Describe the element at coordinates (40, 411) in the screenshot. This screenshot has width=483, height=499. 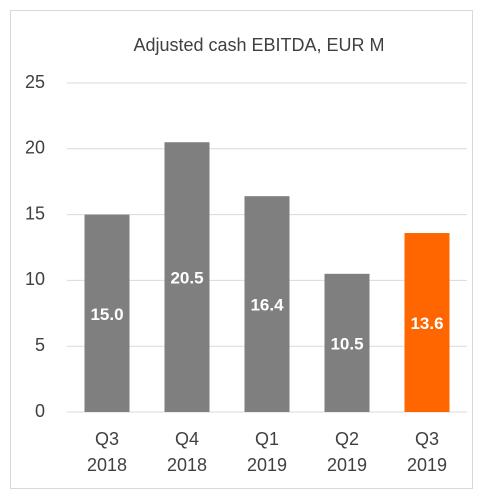
I see `y-tick-label: 0` at that location.